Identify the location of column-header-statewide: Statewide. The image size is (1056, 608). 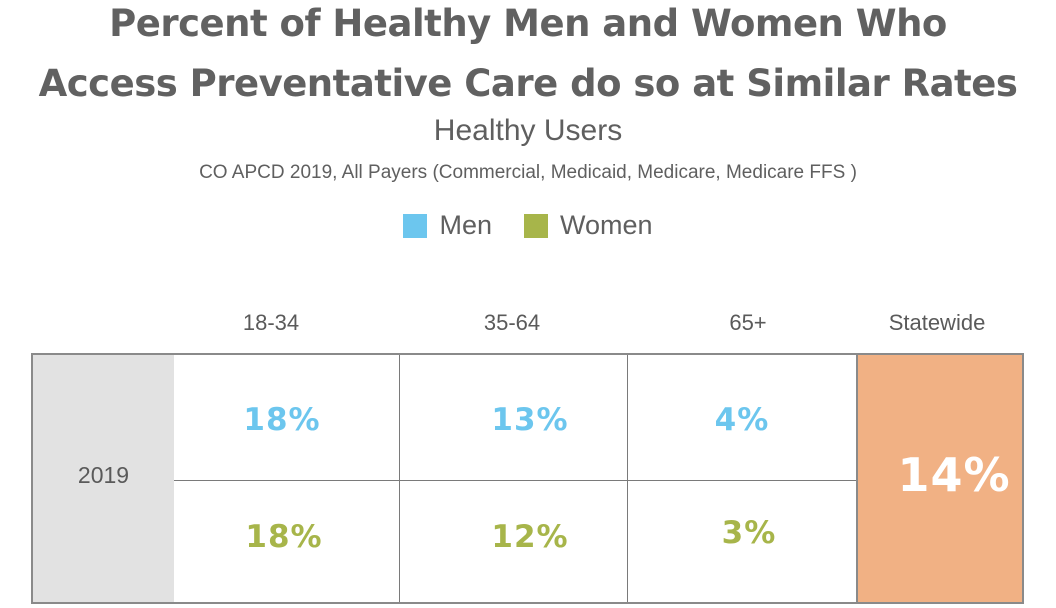
(937, 322).